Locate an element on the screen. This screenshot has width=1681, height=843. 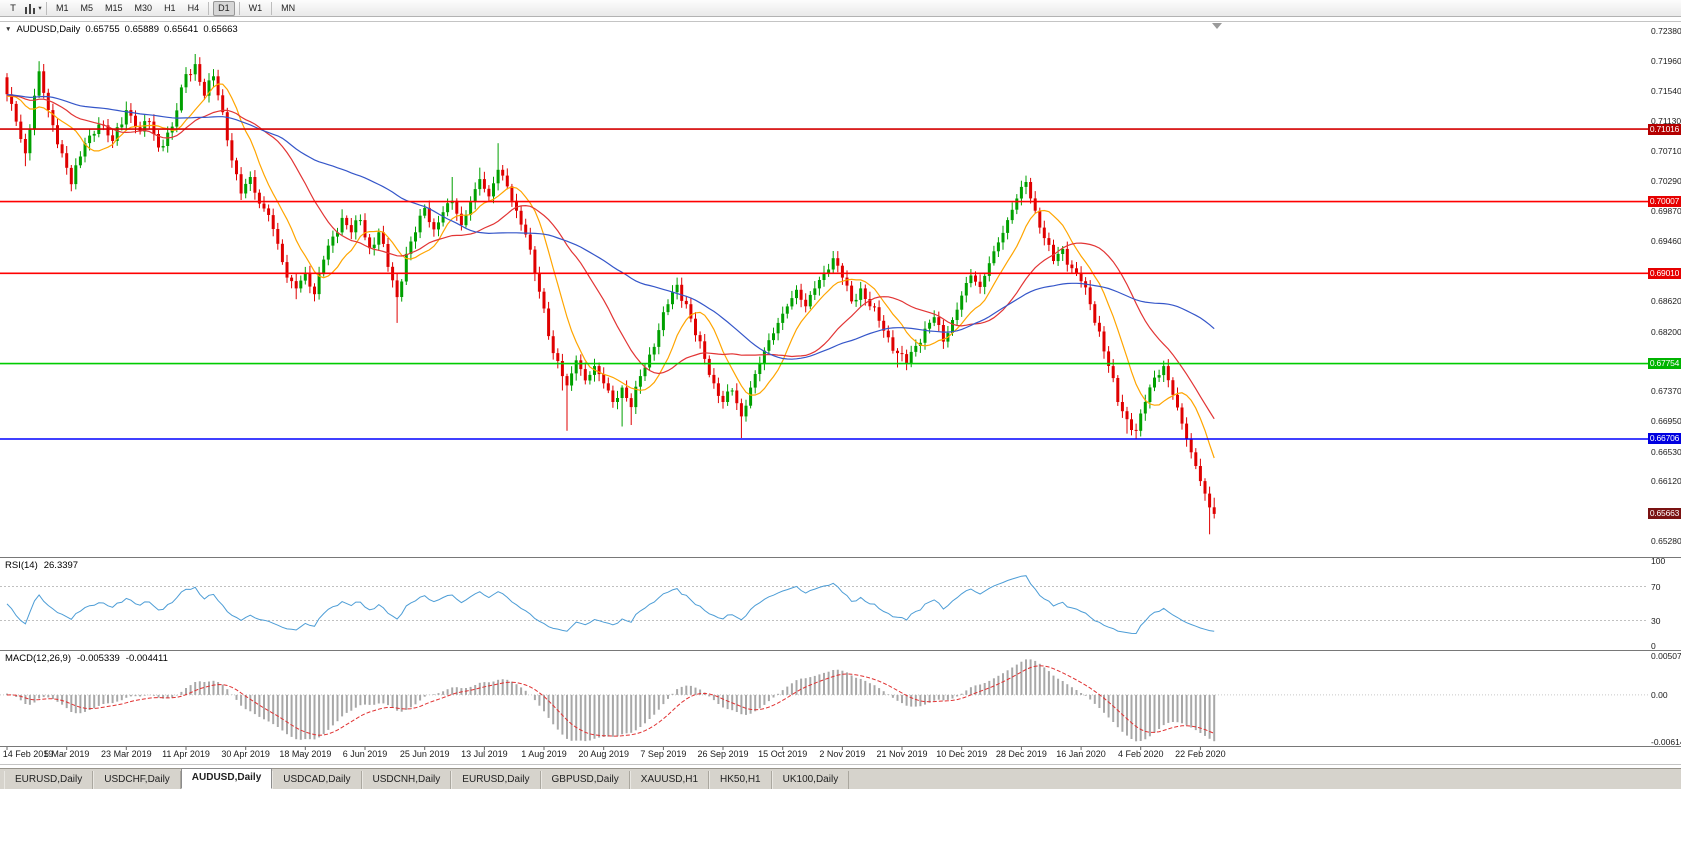
date-axis-label: 22 Feb 2020 is located at coordinates (1200, 754).